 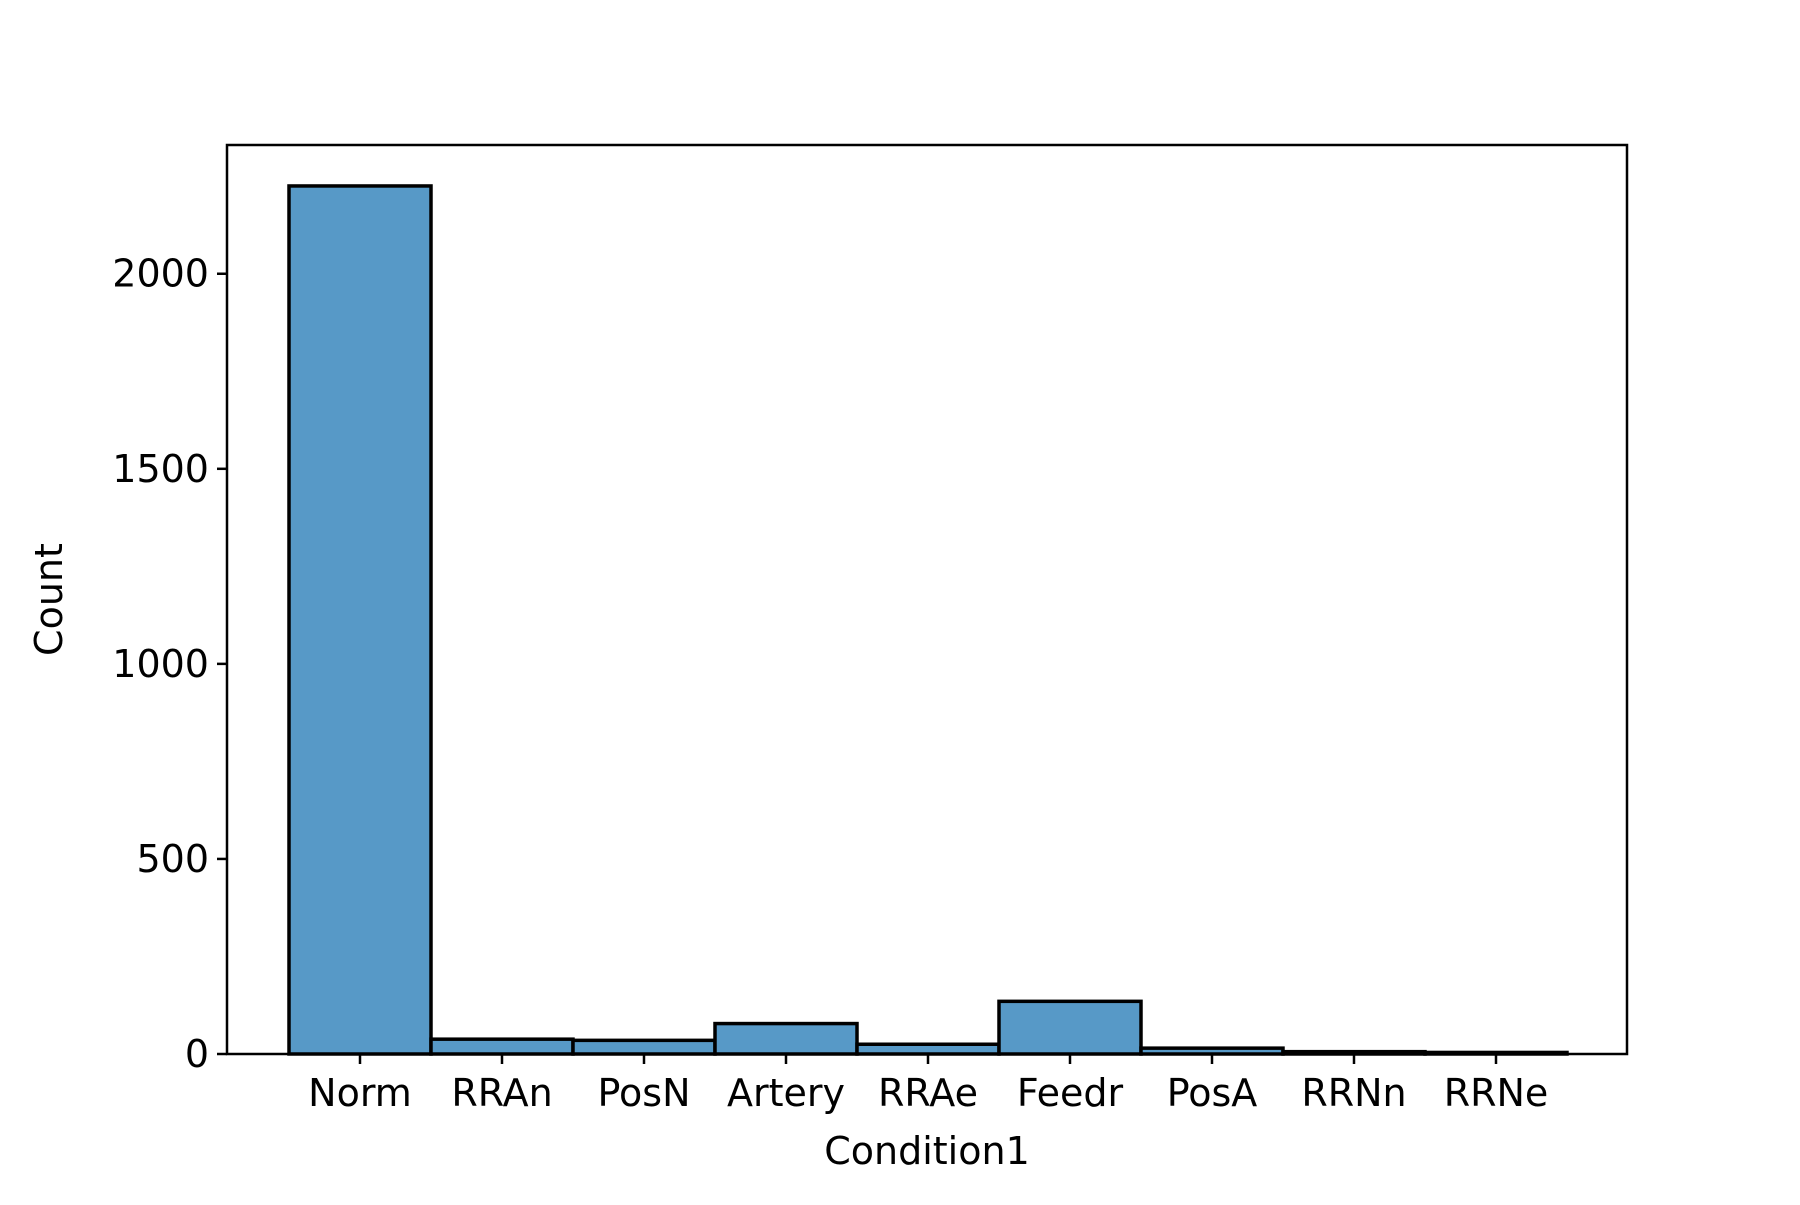 What do you see at coordinates (197, 1054) in the screenshot?
I see `y-tick-label: 0` at bounding box center [197, 1054].